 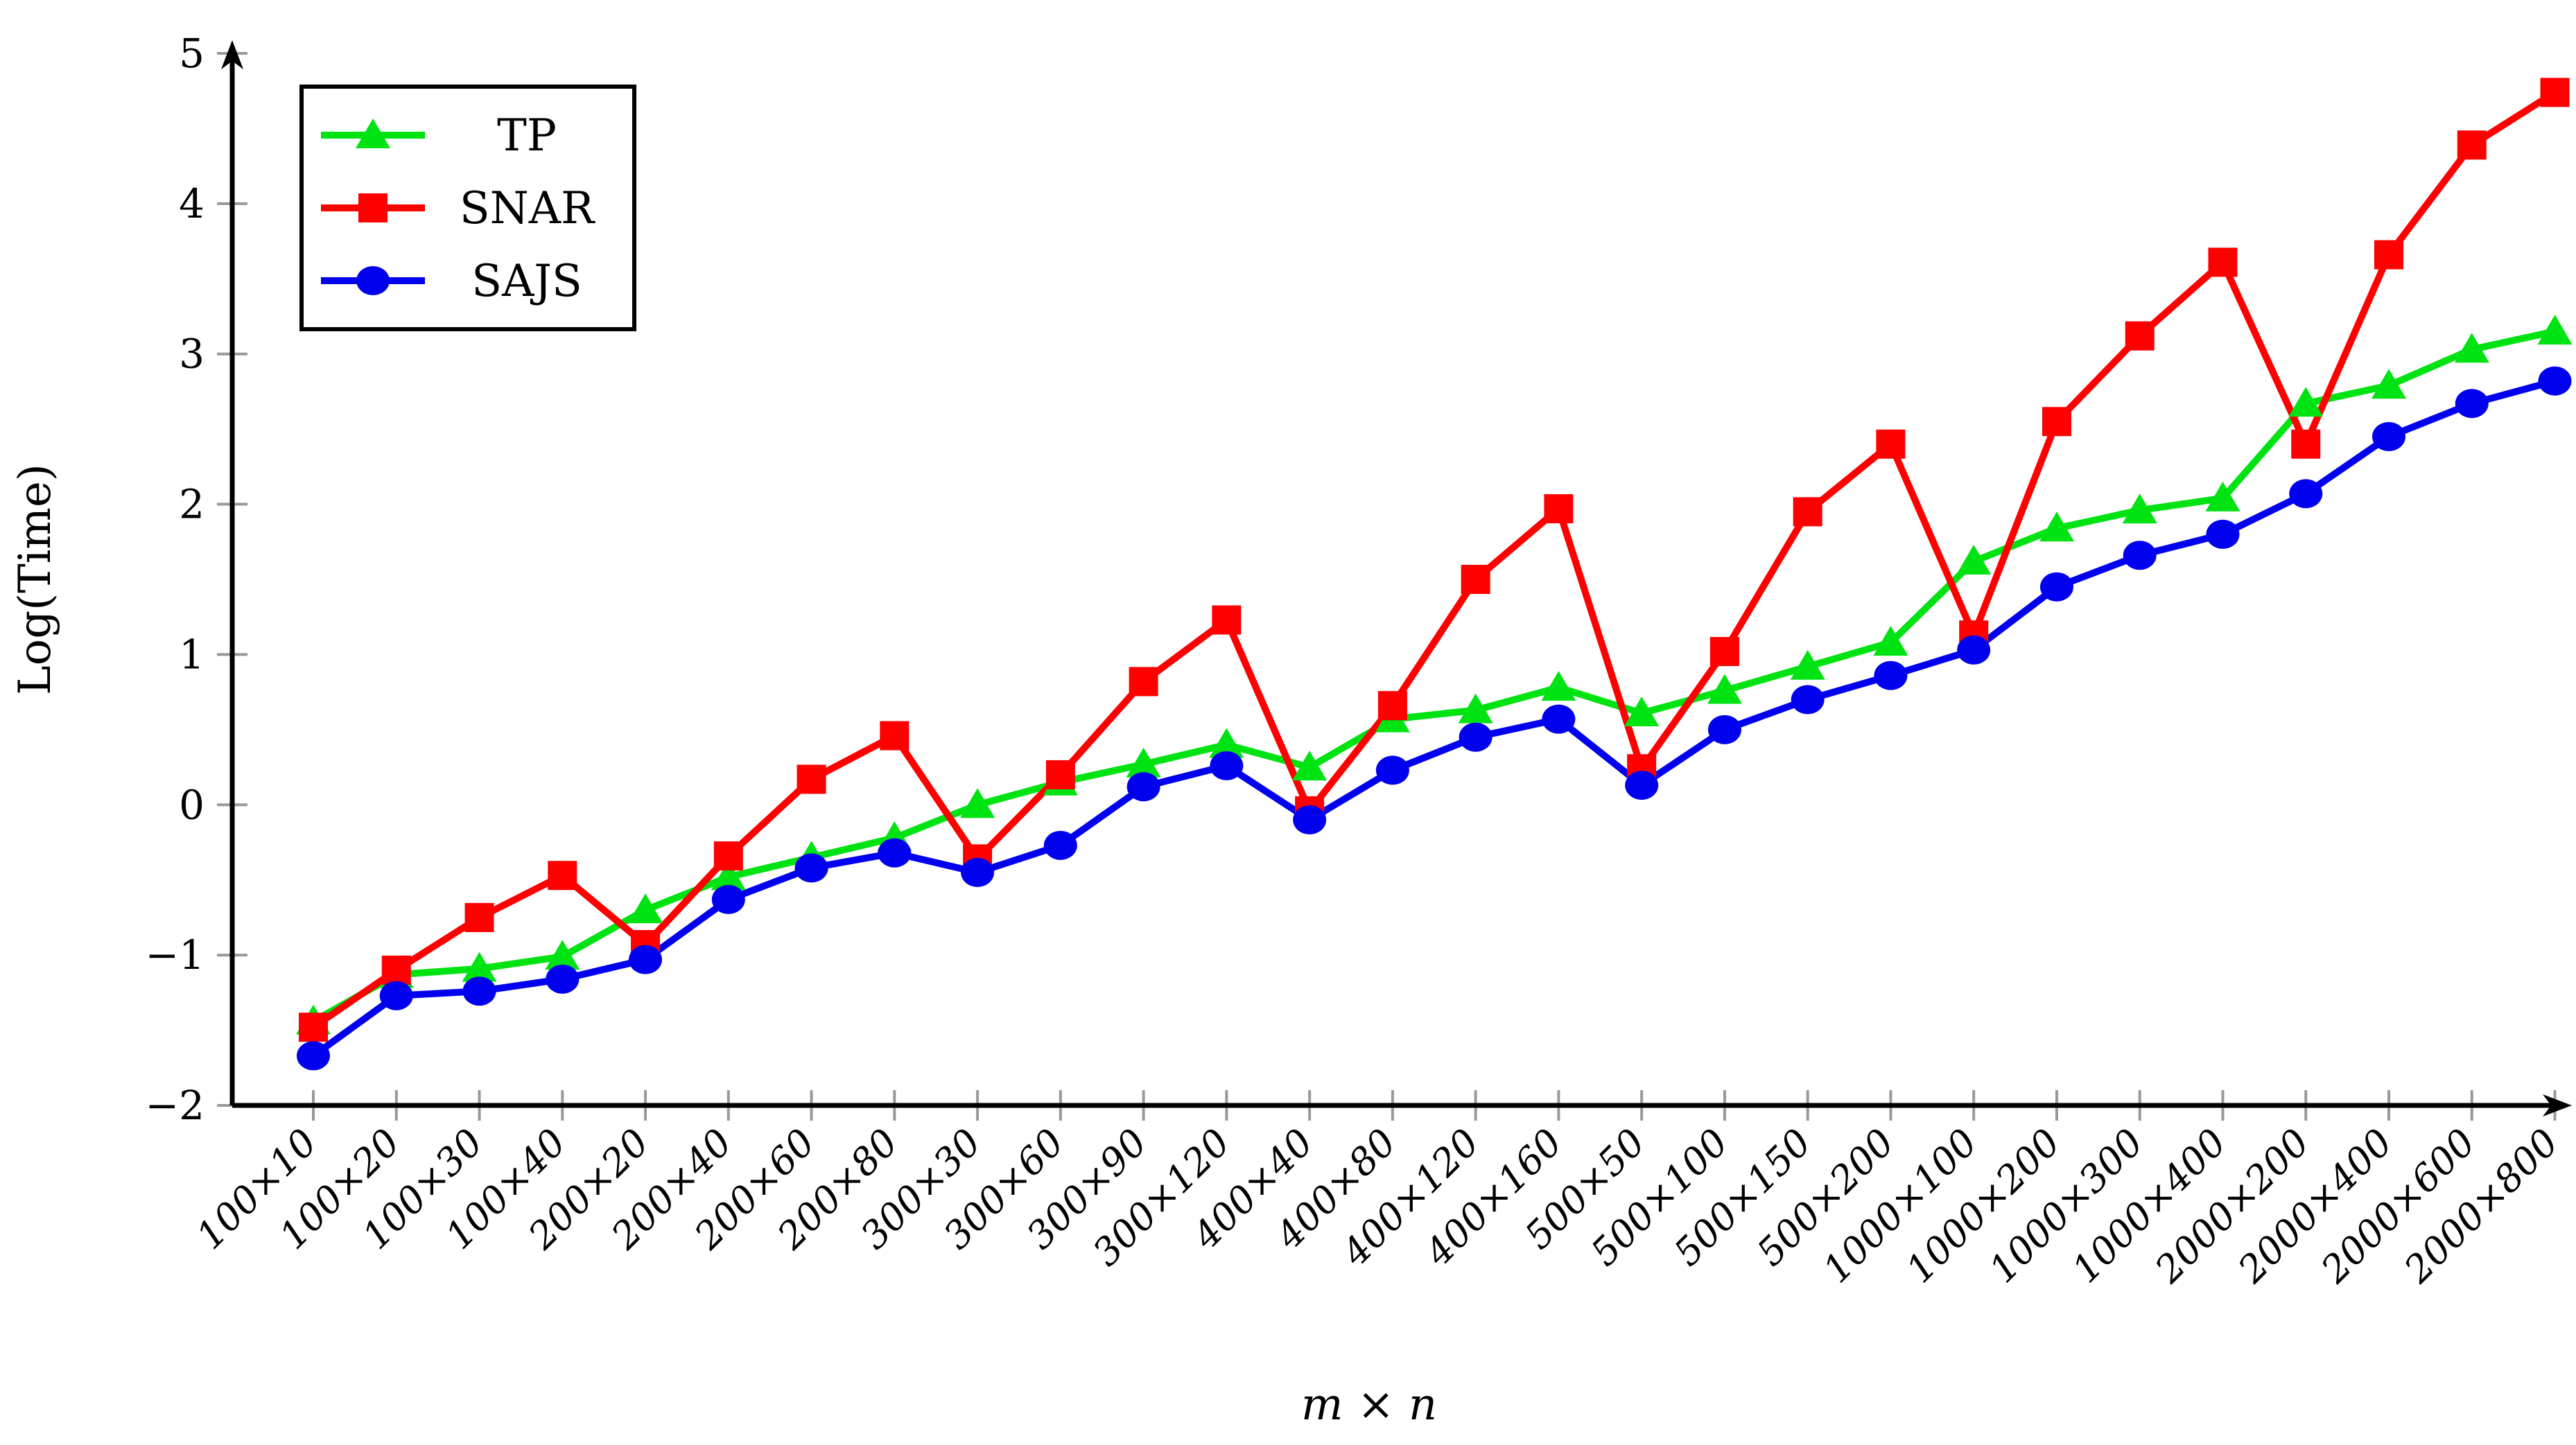 What do you see at coordinates (373, 280) in the screenshot?
I see `legend-marker-sajs` at bounding box center [373, 280].